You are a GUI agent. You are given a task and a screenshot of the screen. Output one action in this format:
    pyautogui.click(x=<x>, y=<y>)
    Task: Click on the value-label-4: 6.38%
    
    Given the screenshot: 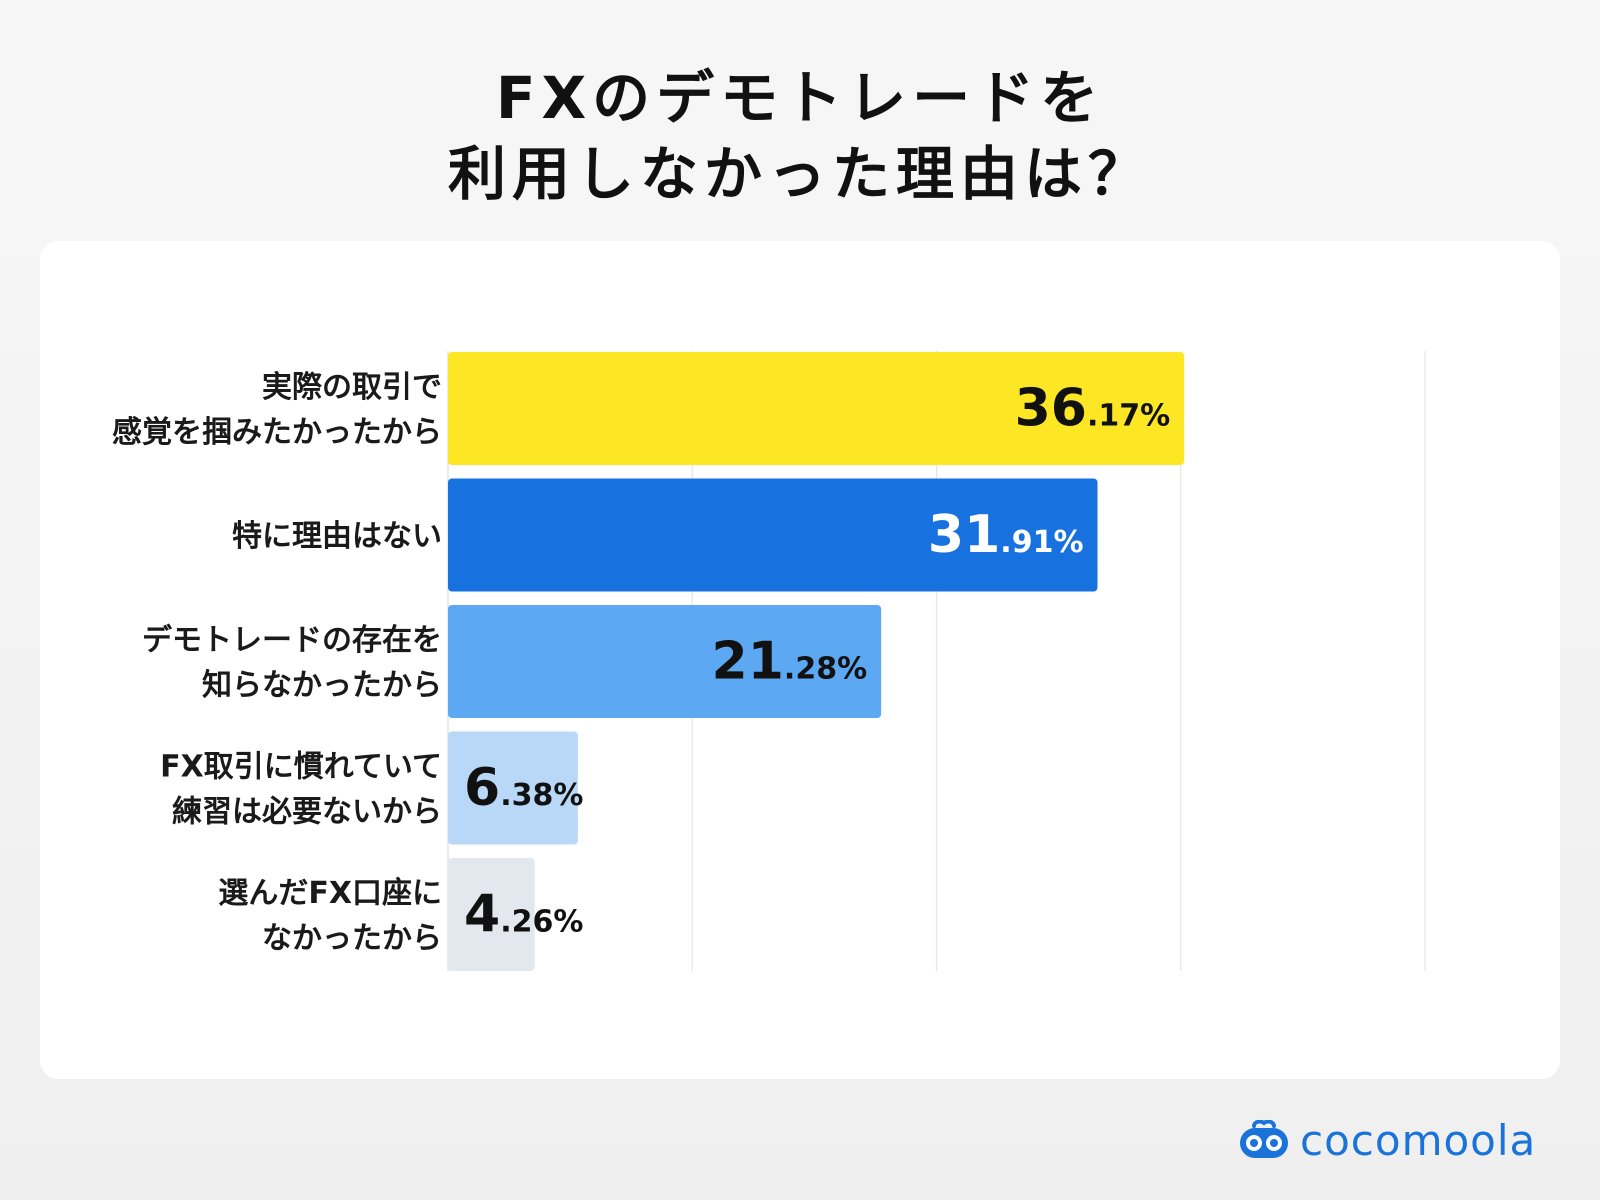 What is the action you would take?
    pyautogui.click(x=523, y=788)
    